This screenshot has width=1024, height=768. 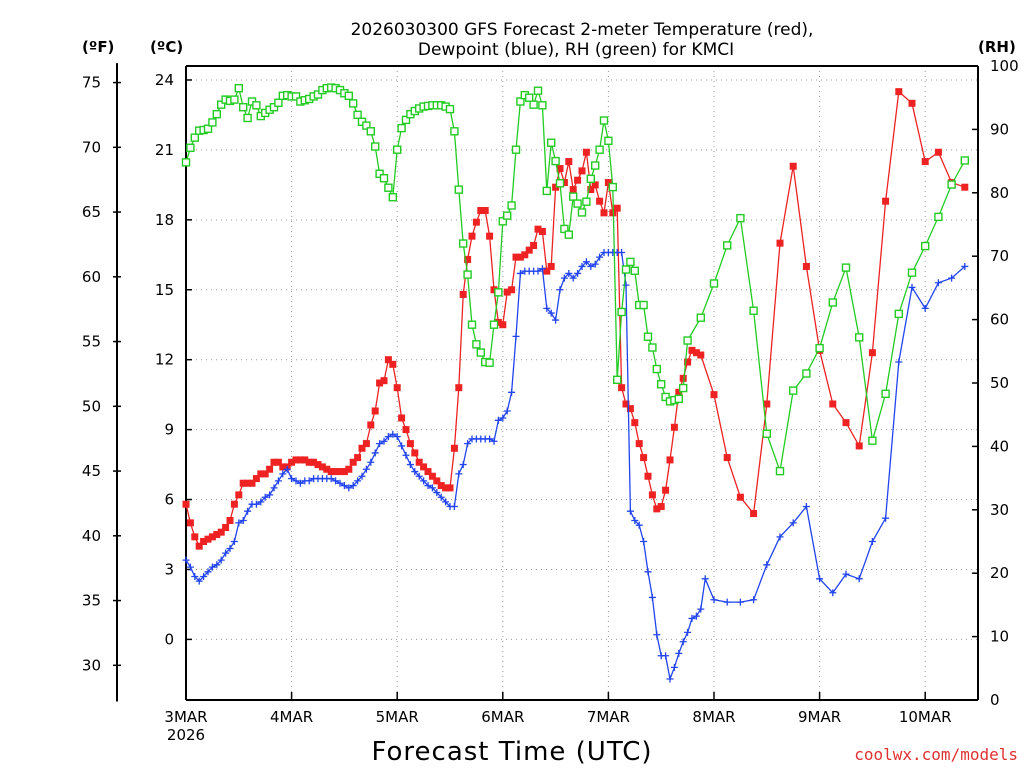 What do you see at coordinates (91, 536) in the screenshot?
I see `fahrenheit-tick-label: 40` at bounding box center [91, 536].